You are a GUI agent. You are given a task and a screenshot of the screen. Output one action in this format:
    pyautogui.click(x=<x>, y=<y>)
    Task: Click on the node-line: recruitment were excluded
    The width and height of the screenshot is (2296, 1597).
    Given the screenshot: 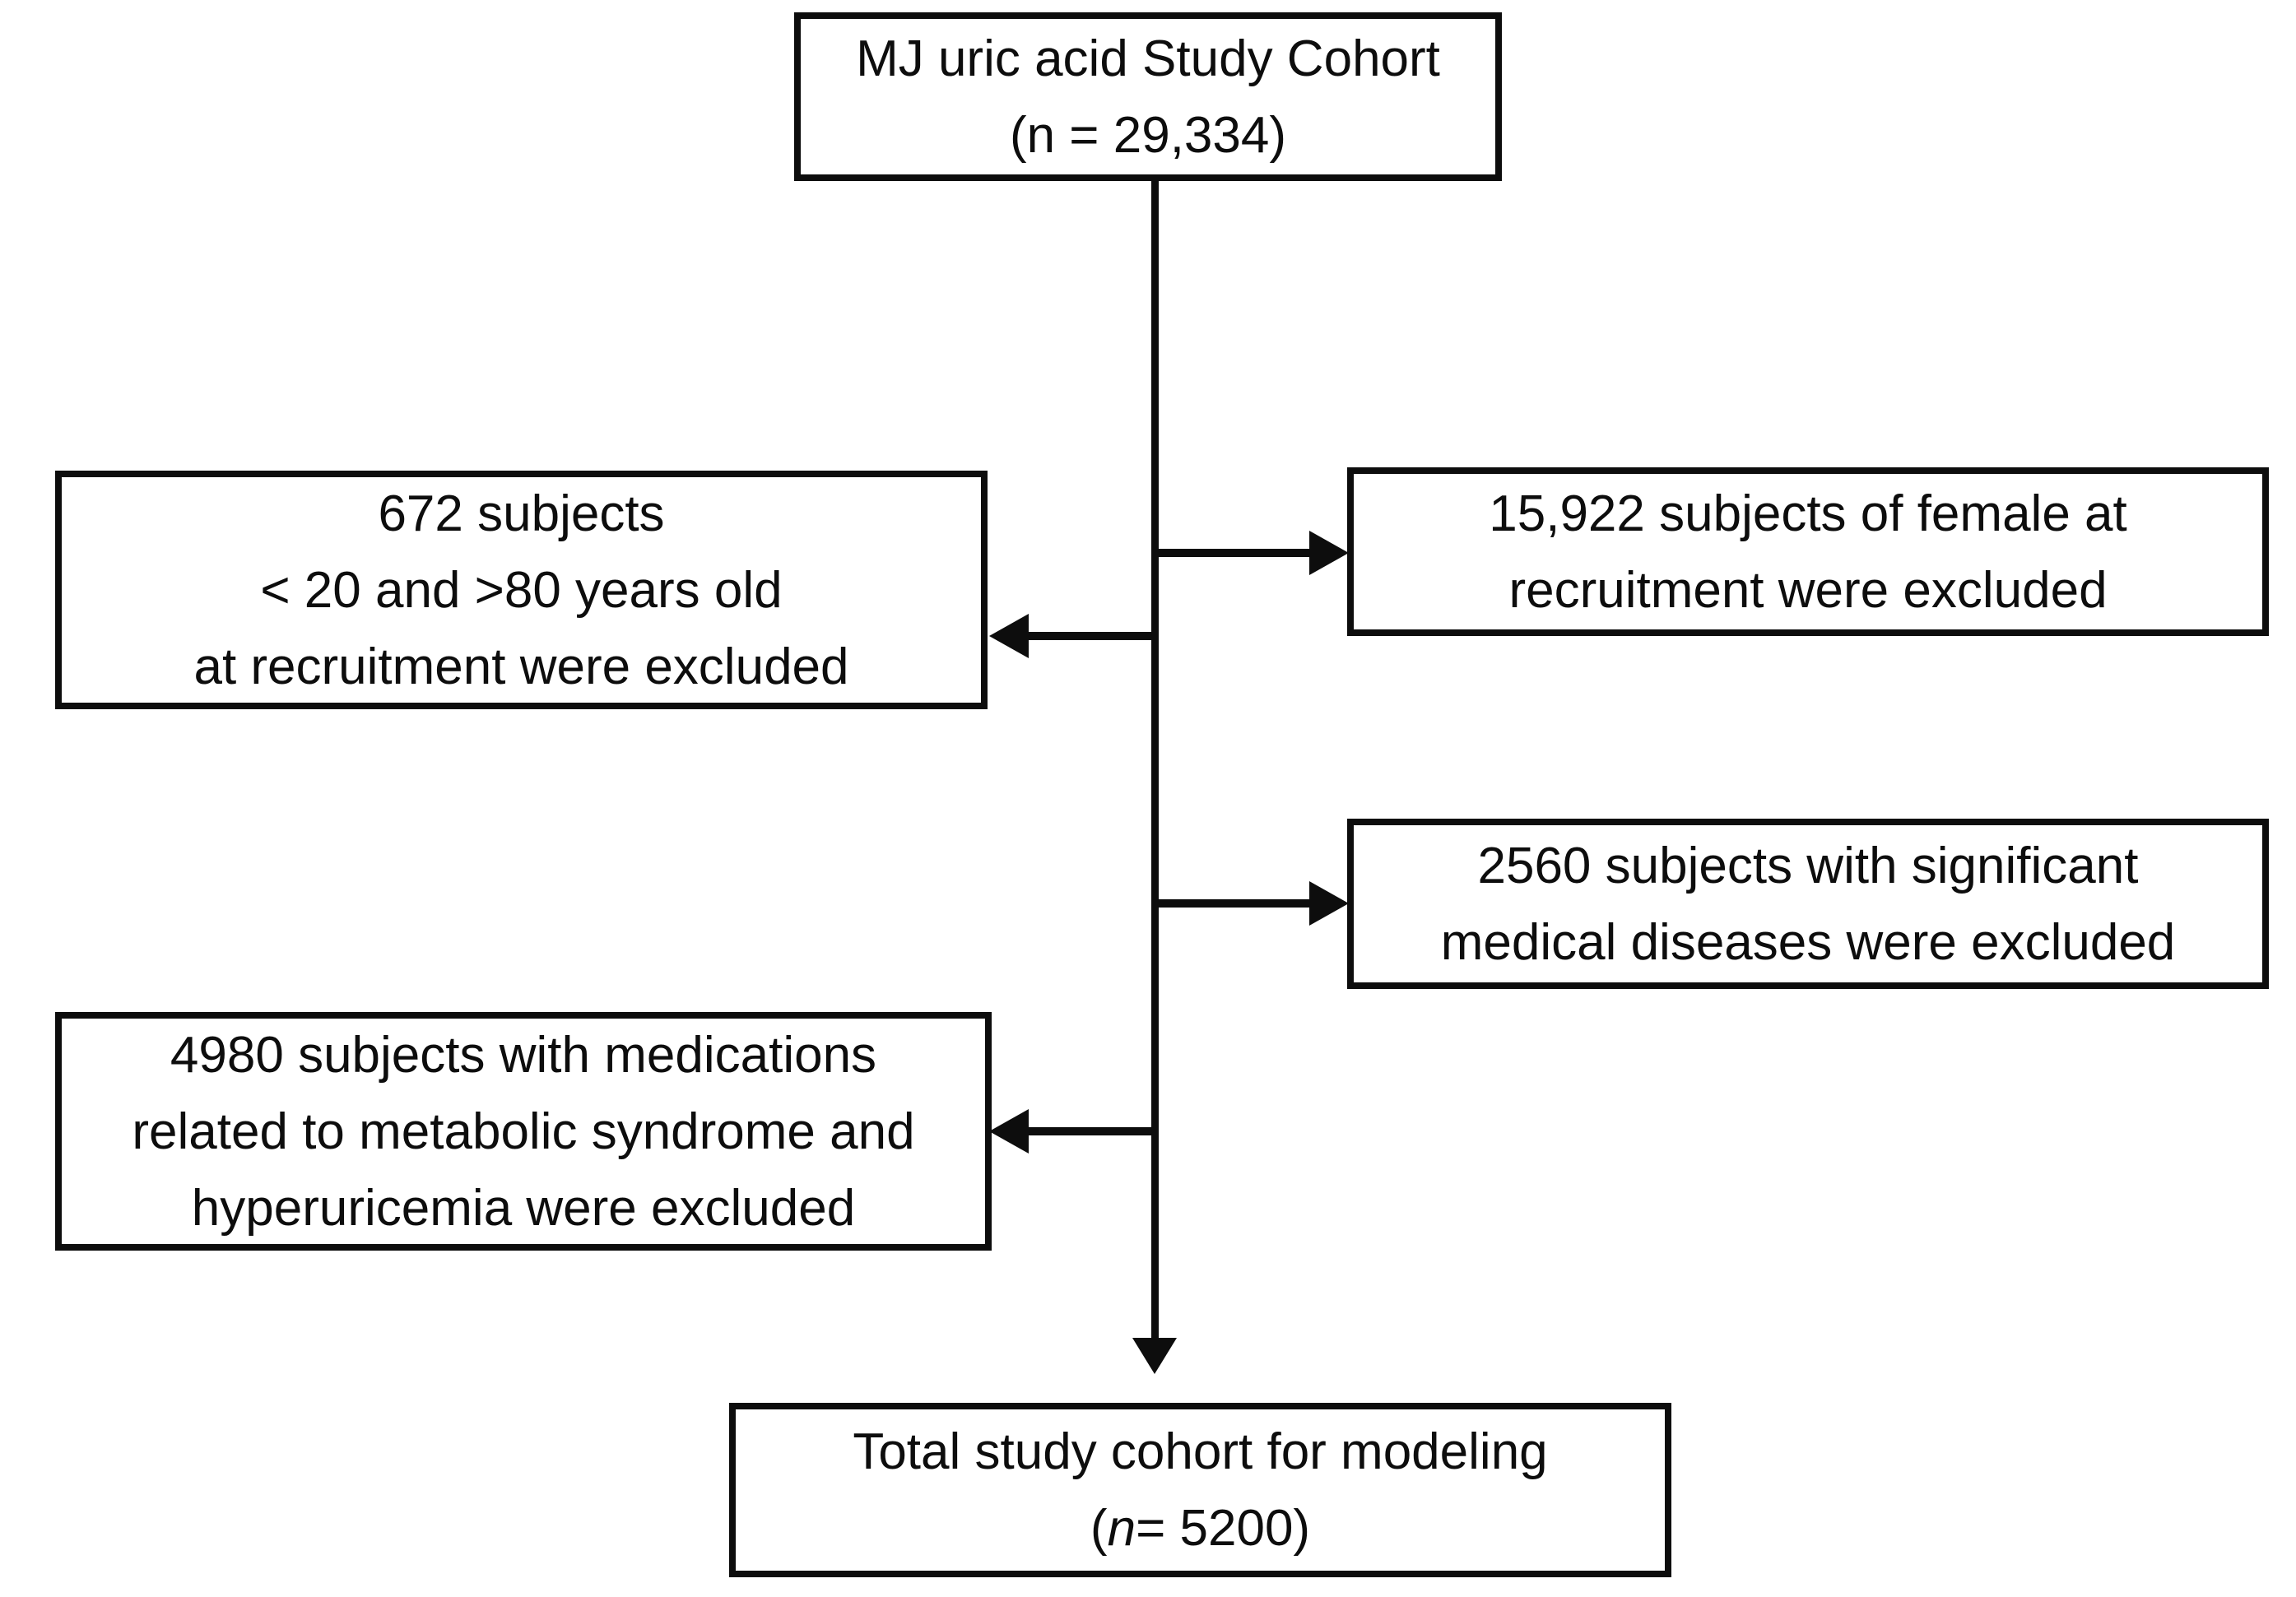 What is the action you would take?
    pyautogui.click(x=1808, y=590)
    